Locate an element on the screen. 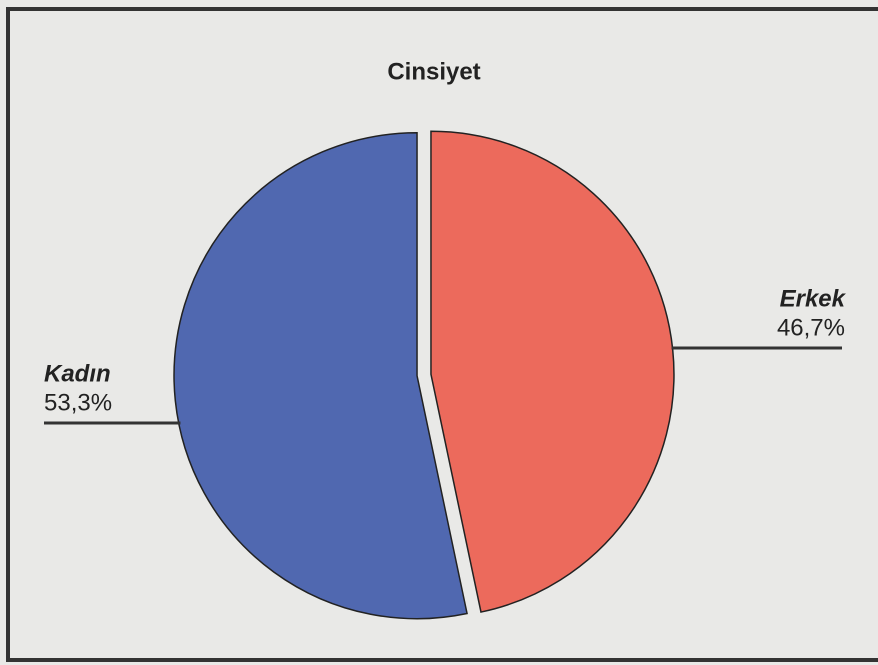 The image size is (878, 665). value-label: 46,7% is located at coordinates (811, 327).